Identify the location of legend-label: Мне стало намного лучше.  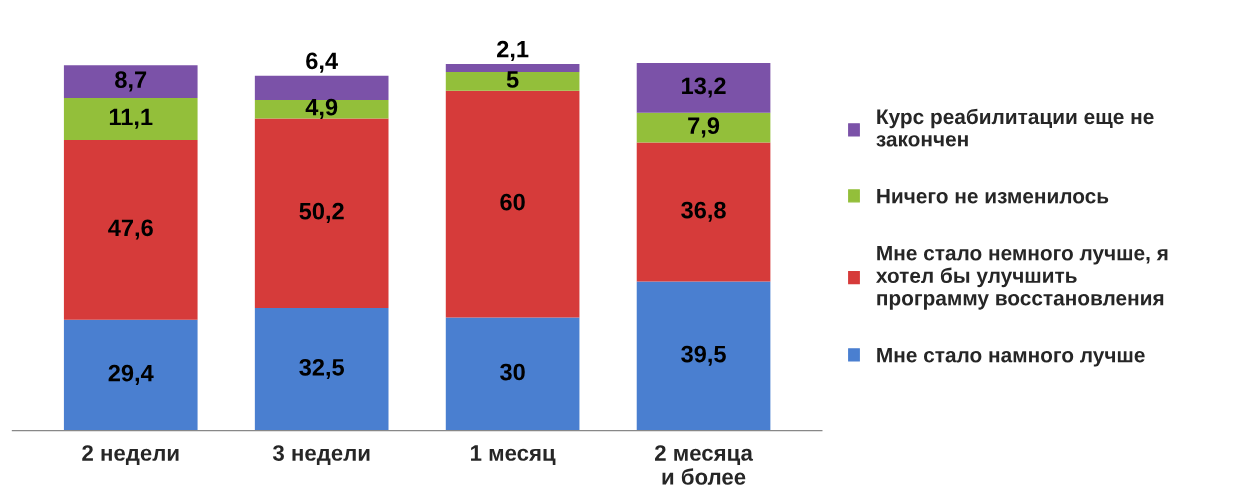
(1011, 357).